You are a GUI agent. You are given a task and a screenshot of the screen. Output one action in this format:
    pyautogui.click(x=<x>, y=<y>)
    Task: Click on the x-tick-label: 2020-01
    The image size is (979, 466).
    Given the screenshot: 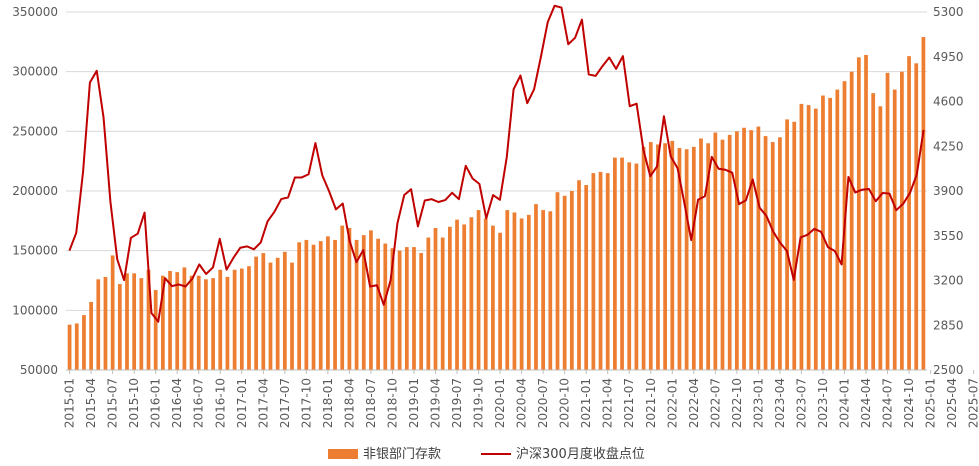 What is the action you would take?
    pyautogui.click(x=500, y=403)
    